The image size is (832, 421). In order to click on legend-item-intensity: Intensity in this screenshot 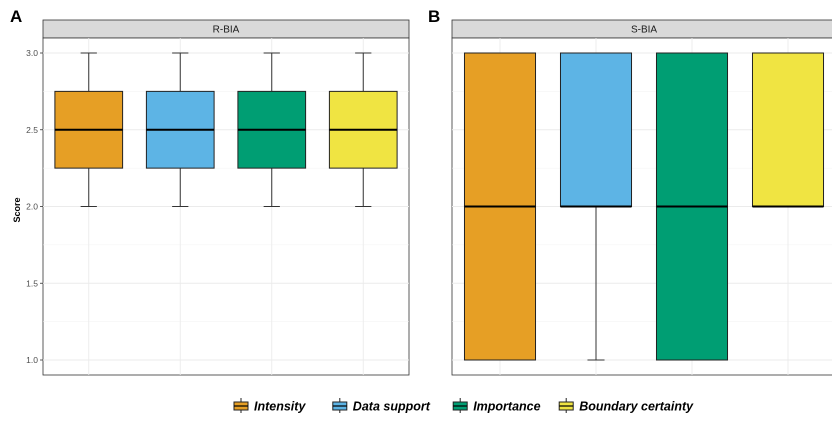, I will do `click(269, 406)`.